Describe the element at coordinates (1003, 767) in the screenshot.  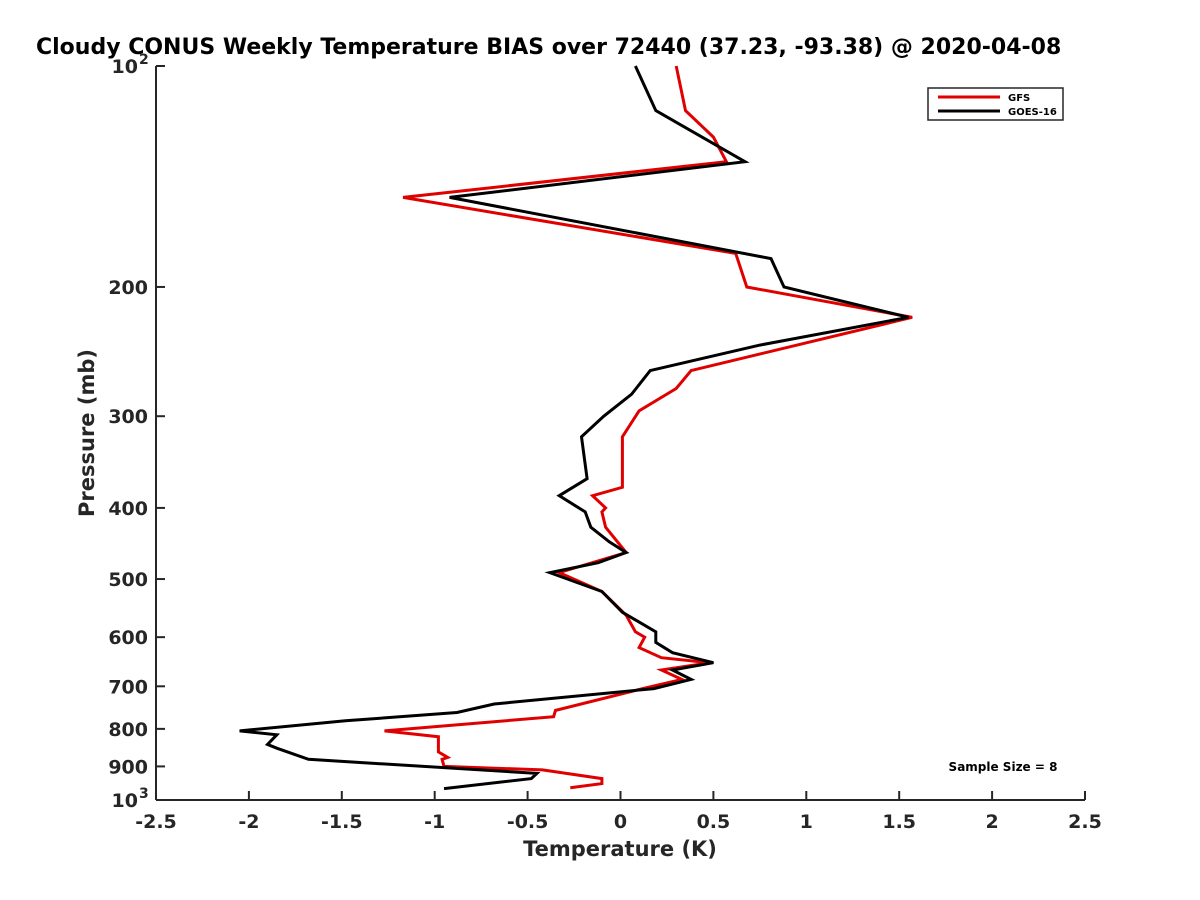
I see `sample-size-annotation: Sample Size = 8` at that location.